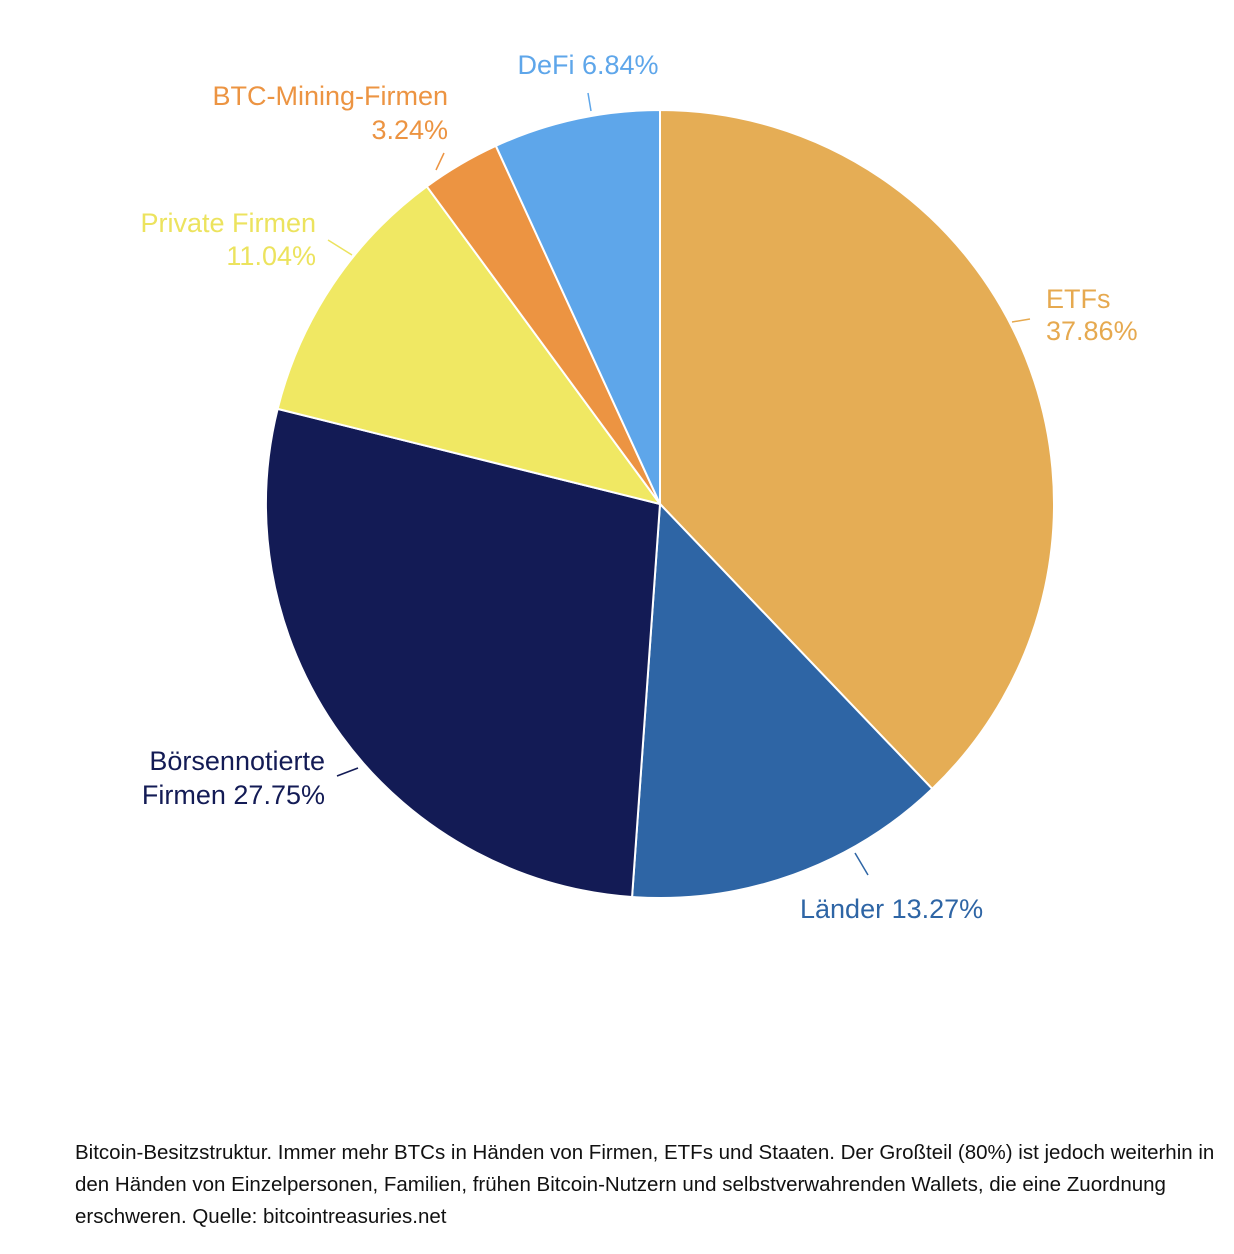  Describe the element at coordinates (271, 256) in the screenshot. I see `slice-label: 11.04%` at that location.